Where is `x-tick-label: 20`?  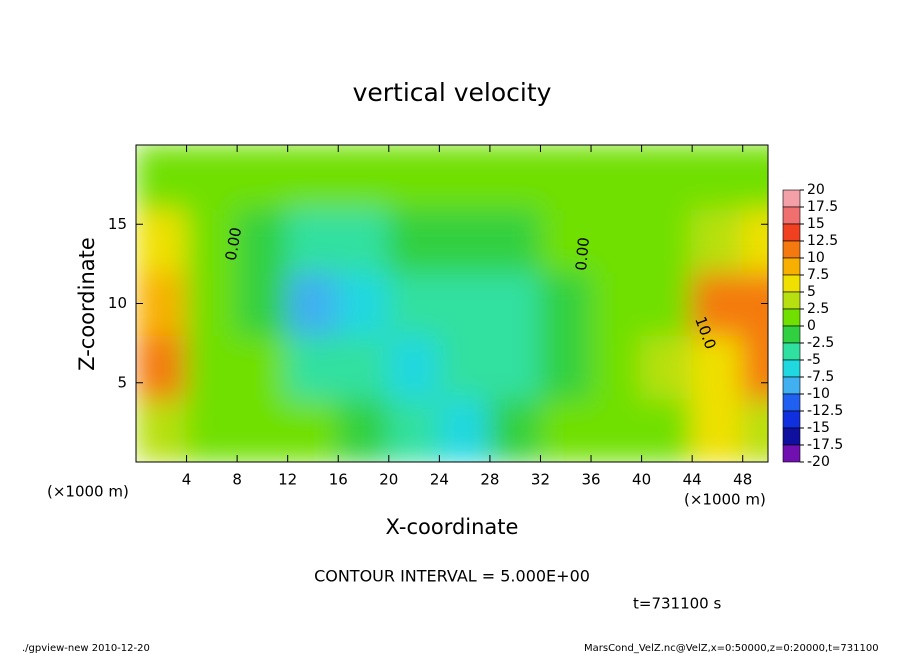
x-tick-label: 20 is located at coordinates (388, 480).